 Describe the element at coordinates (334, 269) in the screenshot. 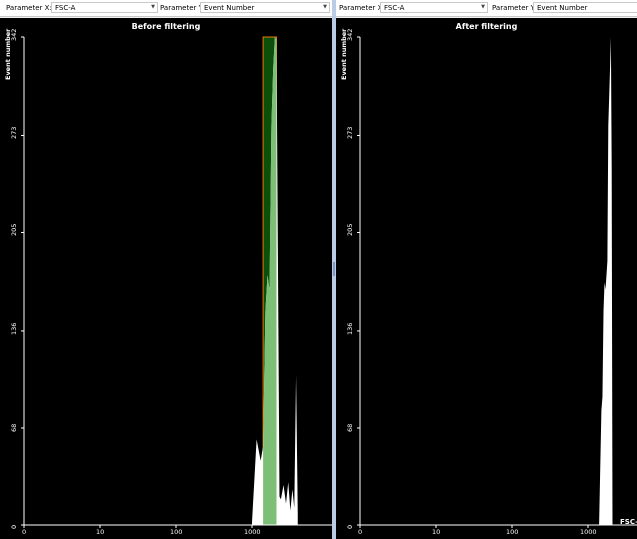

I see `splitter-grip-icon` at that location.